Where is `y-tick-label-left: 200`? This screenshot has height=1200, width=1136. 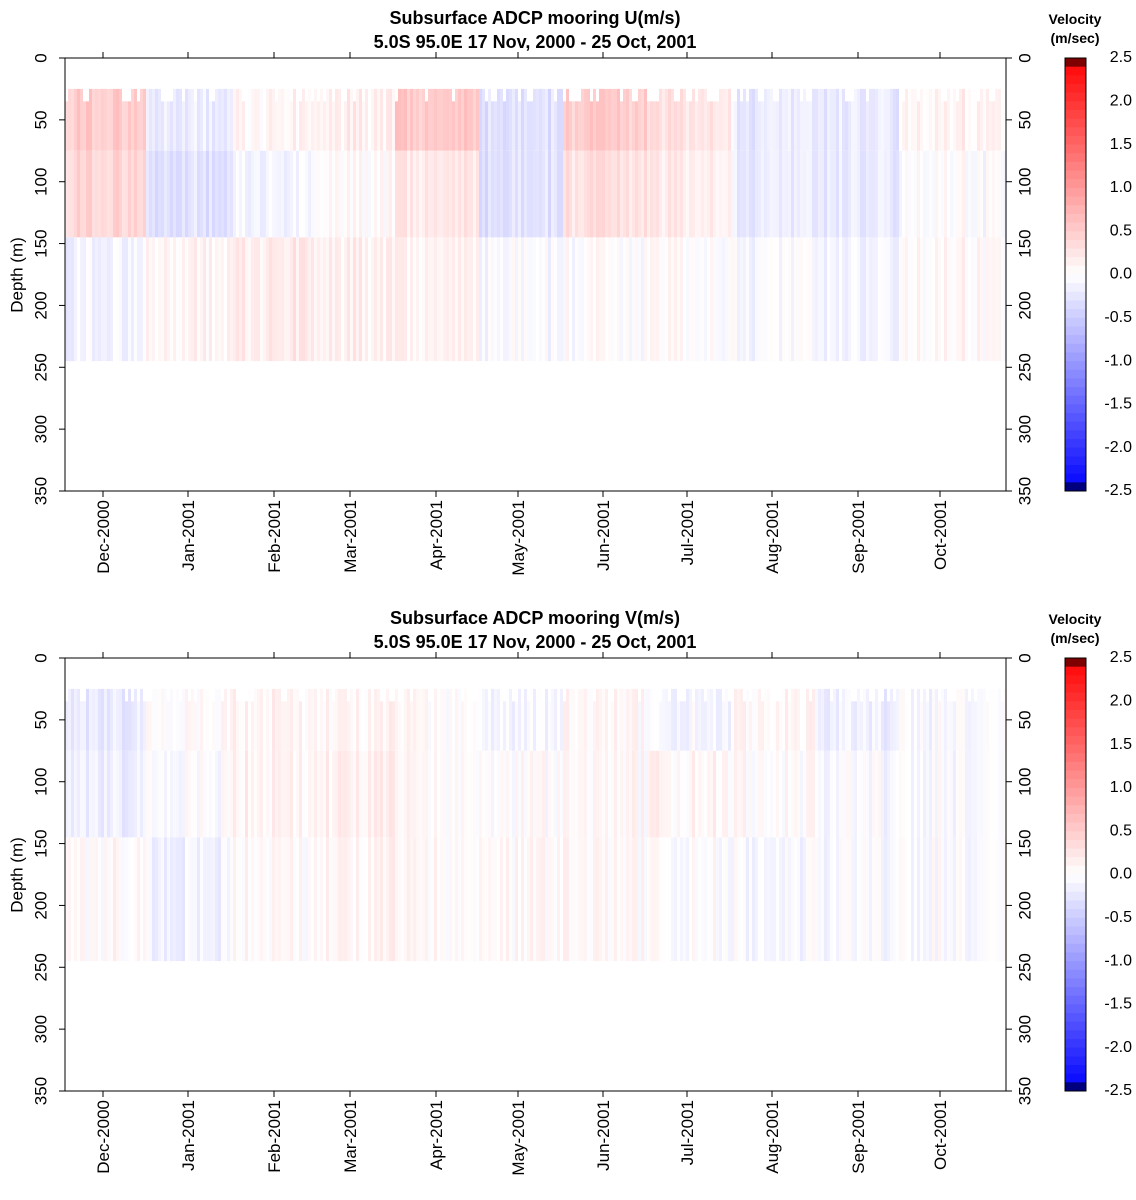
y-tick-label-left: 200 is located at coordinates (40, 905).